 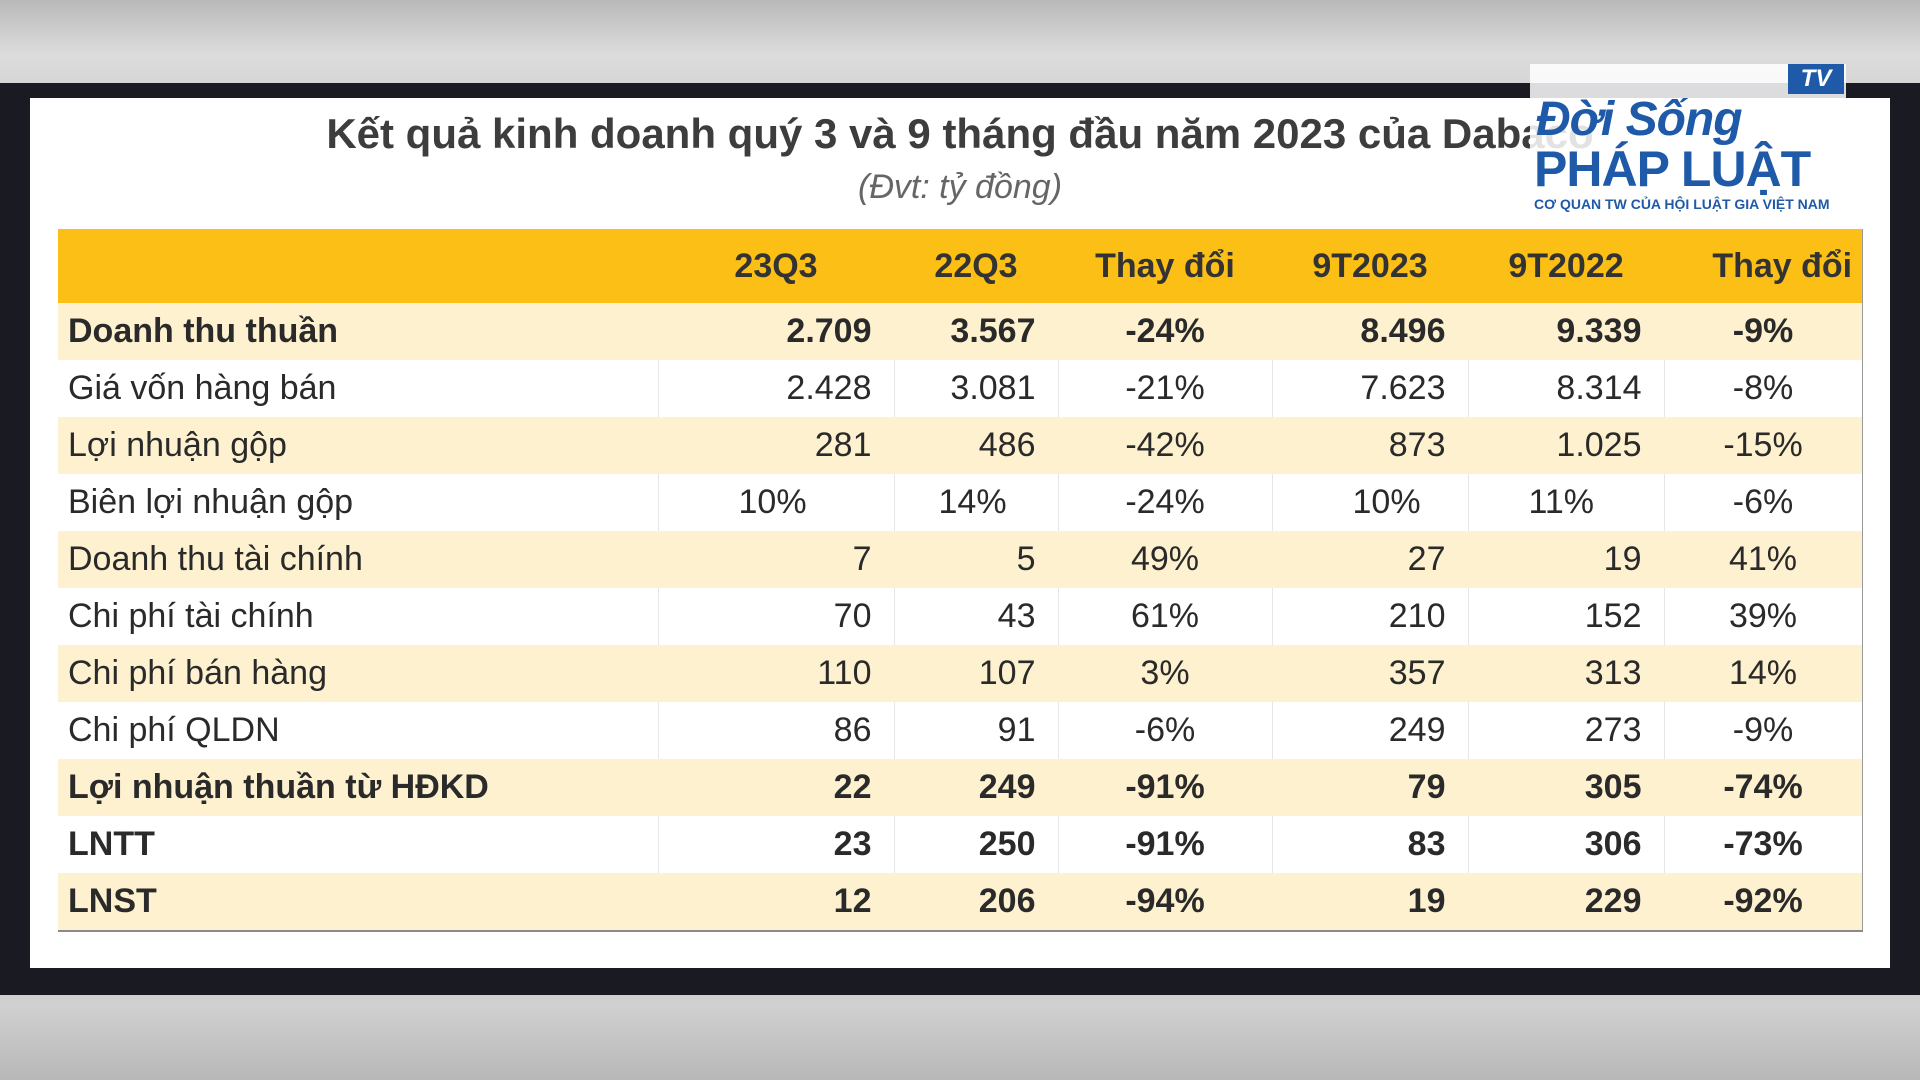 What do you see at coordinates (358, 331) in the screenshot?
I see `row-label: Doanh thu thuần` at bounding box center [358, 331].